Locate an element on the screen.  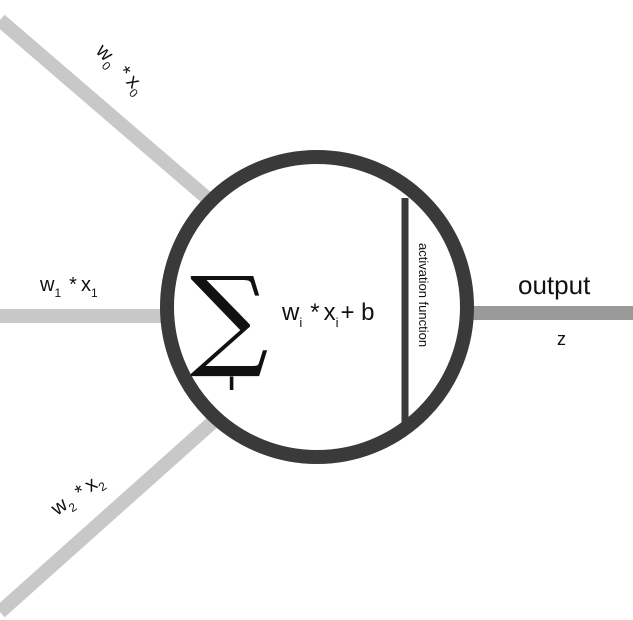
output-label: output is located at coordinates (554, 285).